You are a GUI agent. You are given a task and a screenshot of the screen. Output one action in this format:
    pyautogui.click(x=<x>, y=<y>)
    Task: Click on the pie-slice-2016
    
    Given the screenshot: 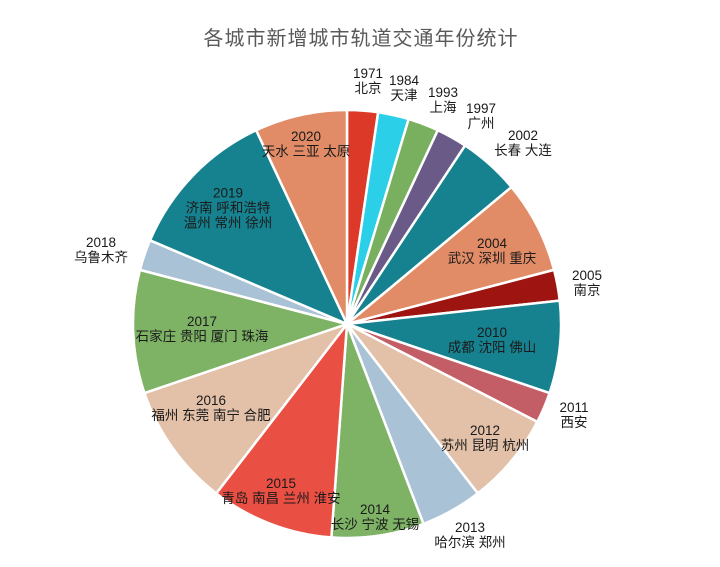 What is the action you would take?
    pyautogui.click(x=246, y=408)
    